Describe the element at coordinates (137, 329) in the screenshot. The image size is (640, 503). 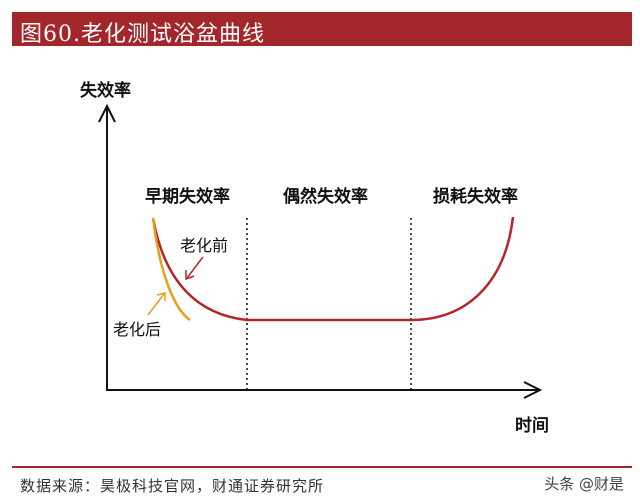
I see `after-aging-label: 老化后` at that location.